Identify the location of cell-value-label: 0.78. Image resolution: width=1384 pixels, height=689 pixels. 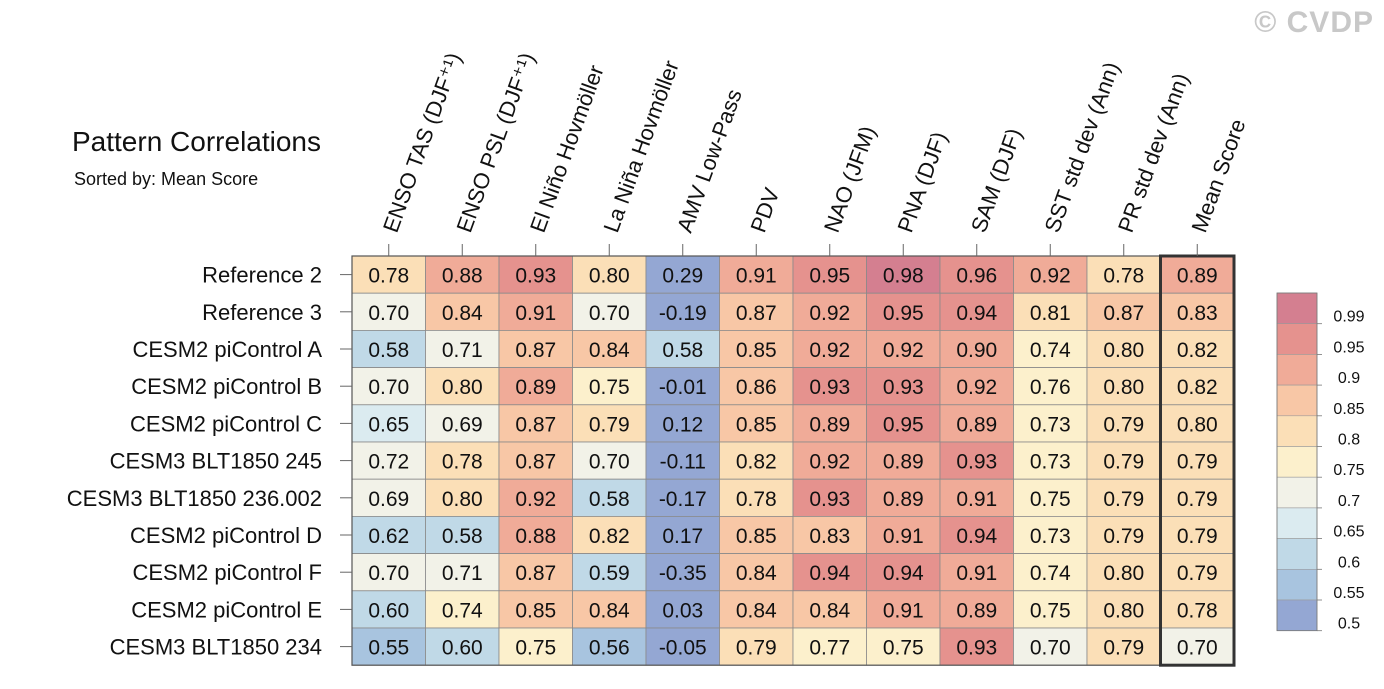
(1123, 276).